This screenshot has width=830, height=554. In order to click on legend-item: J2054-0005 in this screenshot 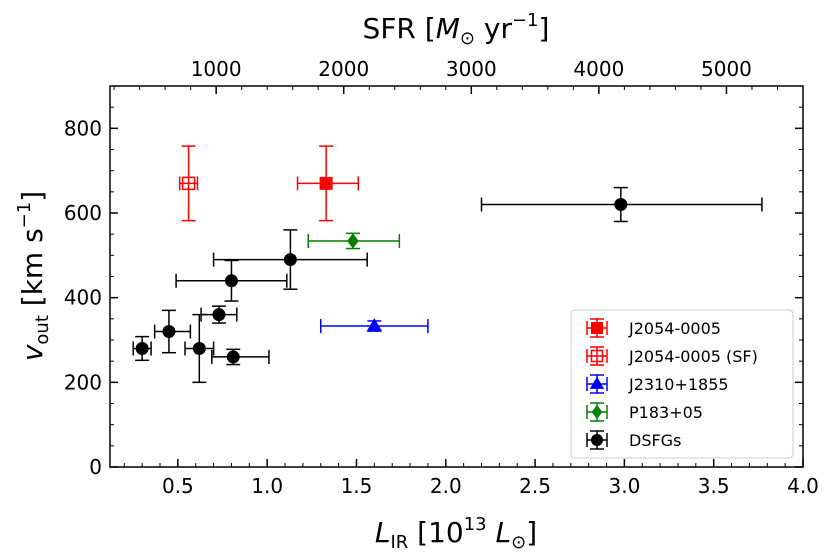, I will do `click(653, 328)`.